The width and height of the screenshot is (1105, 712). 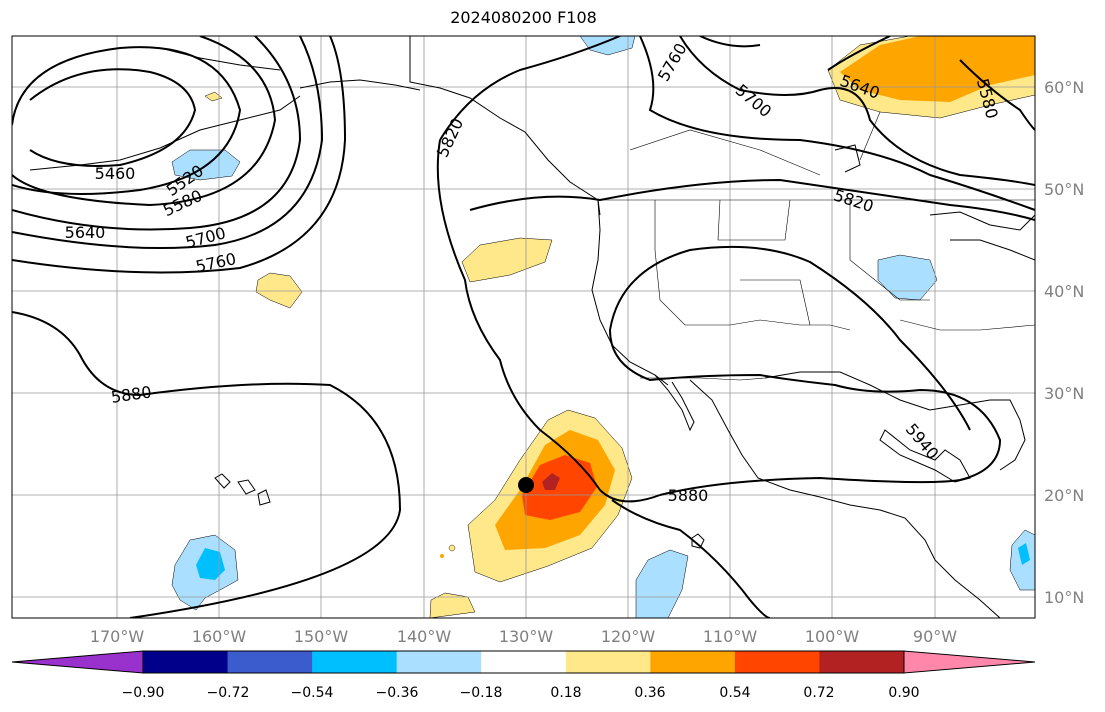 What do you see at coordinates (523, 17) in the screenshot?
I see `map-title: 2024080200 F108` at bounding box center [523, 17].